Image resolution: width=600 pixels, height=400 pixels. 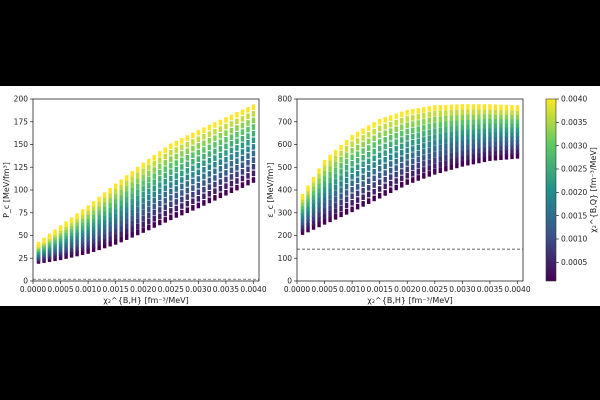 What do you see at coordinates (285, 167) in the screenshot?
I see `y-tick-label: 500` at bounding box center [285, 167].